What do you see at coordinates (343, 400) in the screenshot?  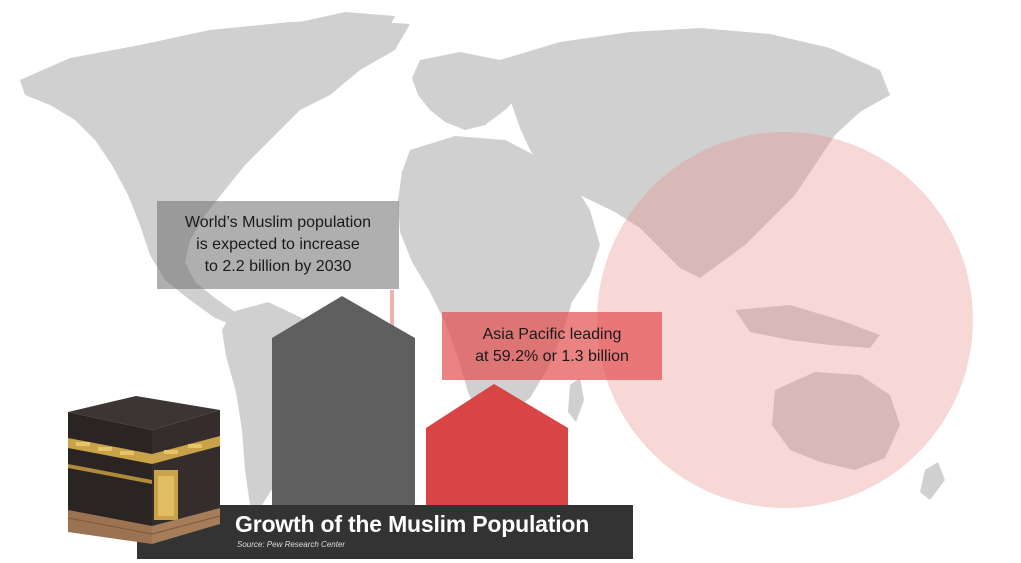 I see `world-population-bar` at bounding box center [343, 400].